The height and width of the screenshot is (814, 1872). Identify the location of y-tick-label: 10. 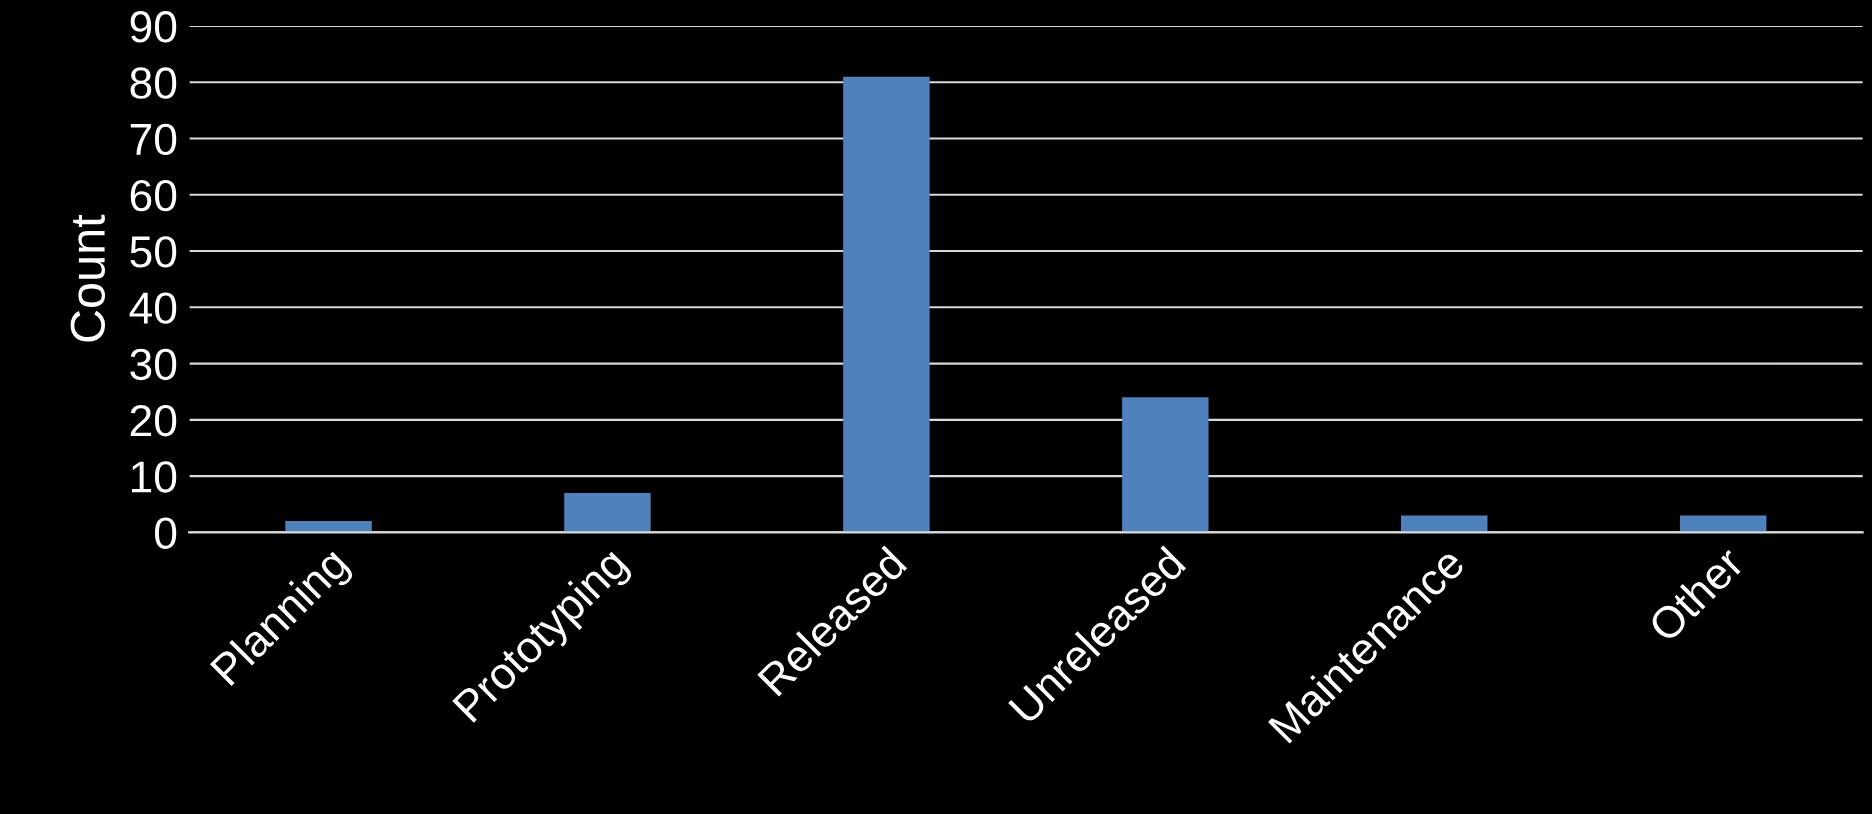
(154, 477).